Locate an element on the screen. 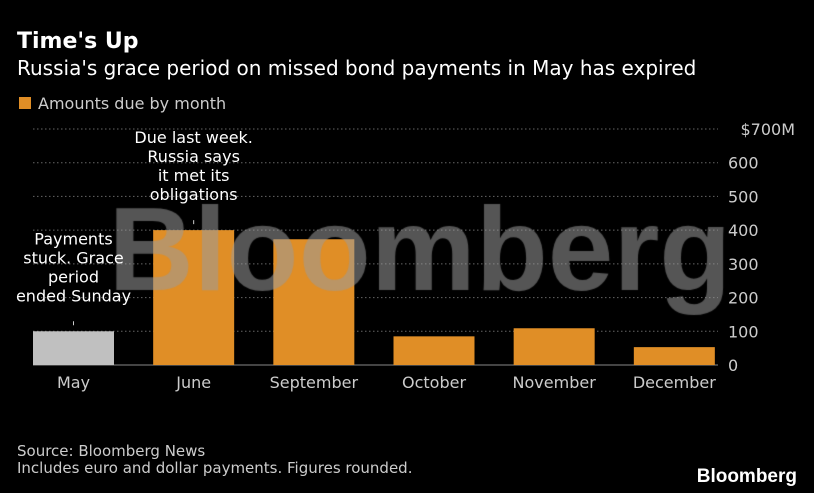 The height and width of the screenshot is (493, 814). annotation-text: ended Sunday is located at coordinates (73, 295).